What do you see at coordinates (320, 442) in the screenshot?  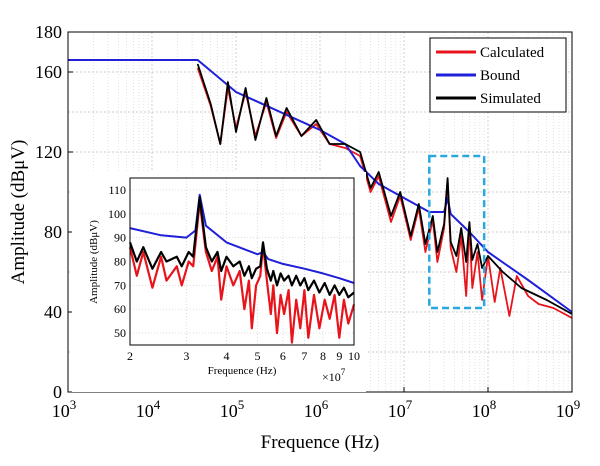 I see `main-x-axis-title: Frequence (Hz)` at bounding box center [320, 442].